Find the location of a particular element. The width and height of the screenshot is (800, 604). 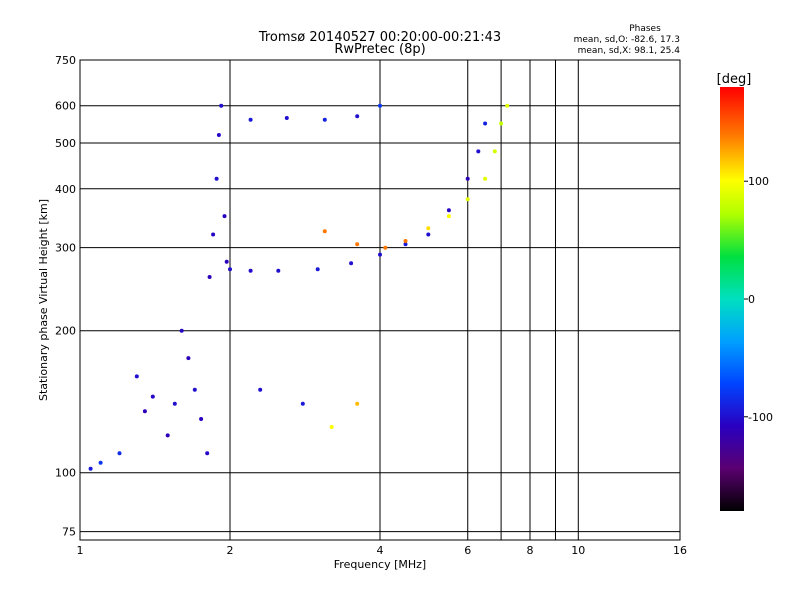

colorbar-tick-label: 100 is located at coordinates (758, 181).